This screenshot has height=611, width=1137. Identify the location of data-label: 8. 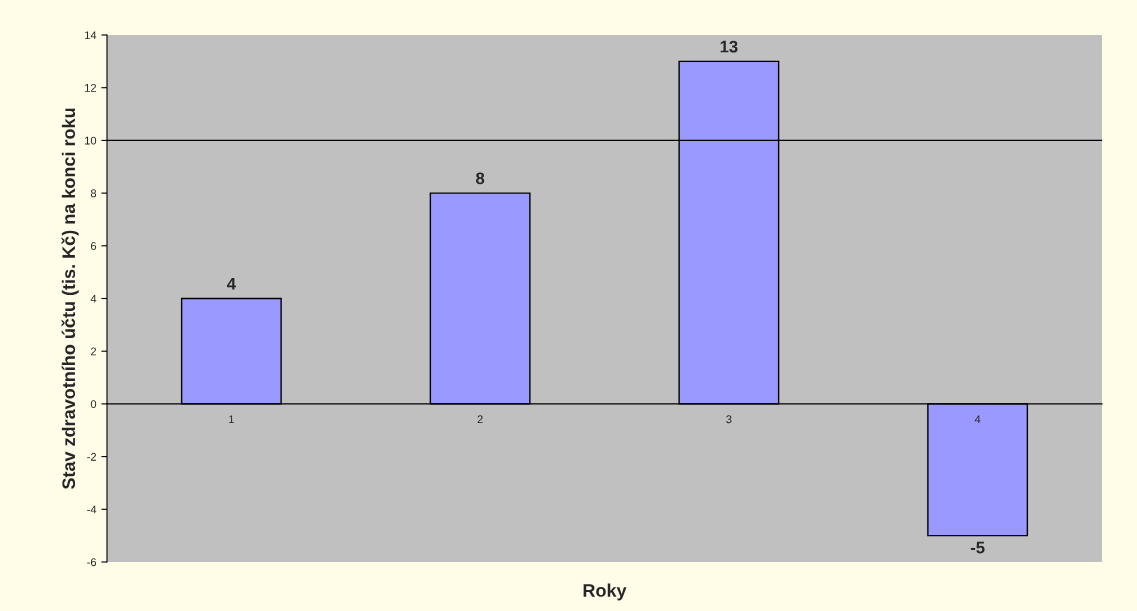
(480, 178).